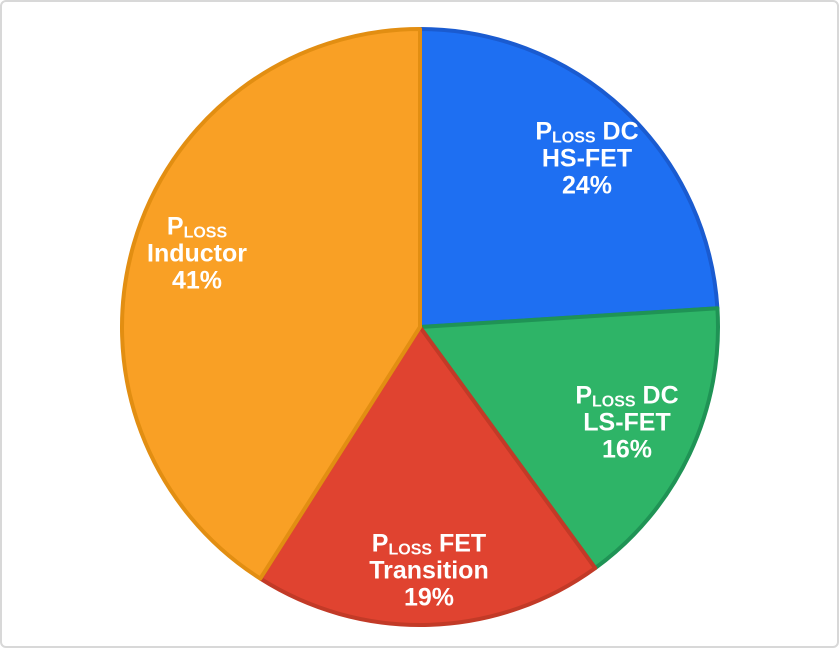  Describe the element at coordinates (569, 438) in the screenshot. I see `pie-slice-dc-ls-fet` at that location.